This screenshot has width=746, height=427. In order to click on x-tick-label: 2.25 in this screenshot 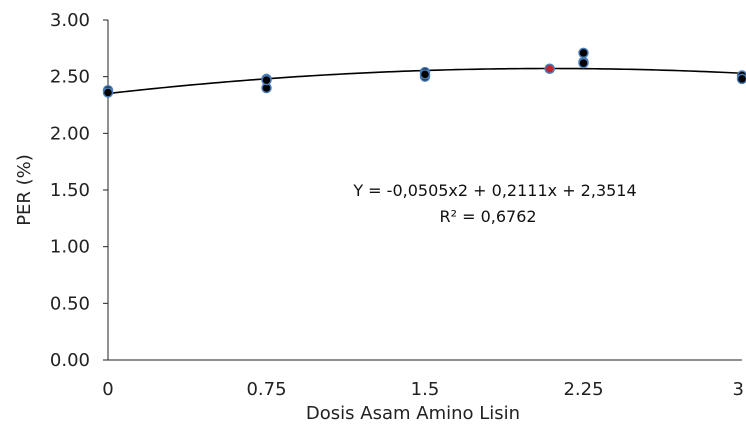, I will do `click(583, 389)`.